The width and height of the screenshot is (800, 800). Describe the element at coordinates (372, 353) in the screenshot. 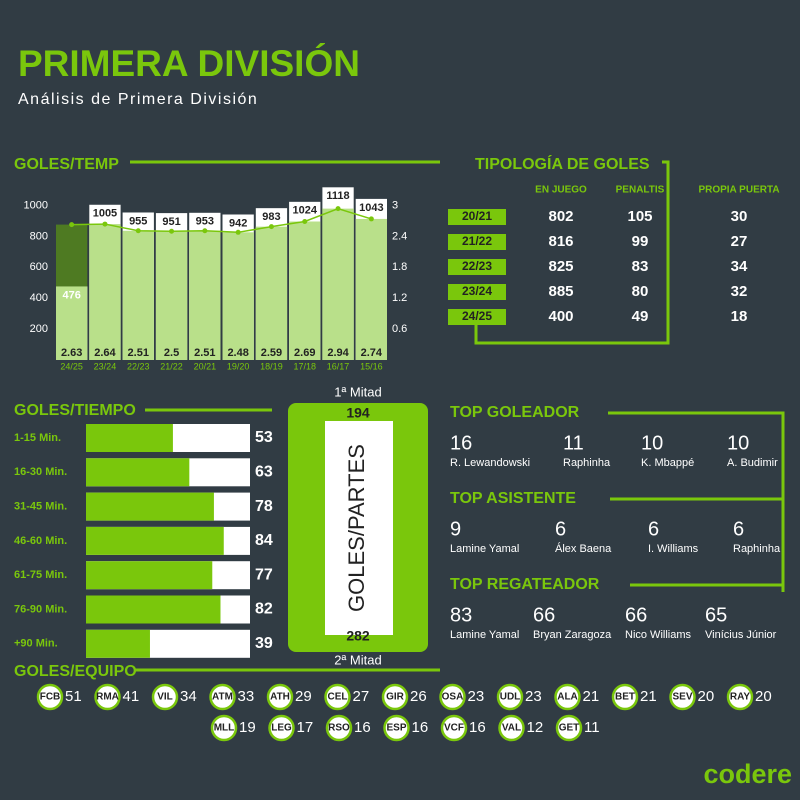

I see `line-label: 2.74` at that location.